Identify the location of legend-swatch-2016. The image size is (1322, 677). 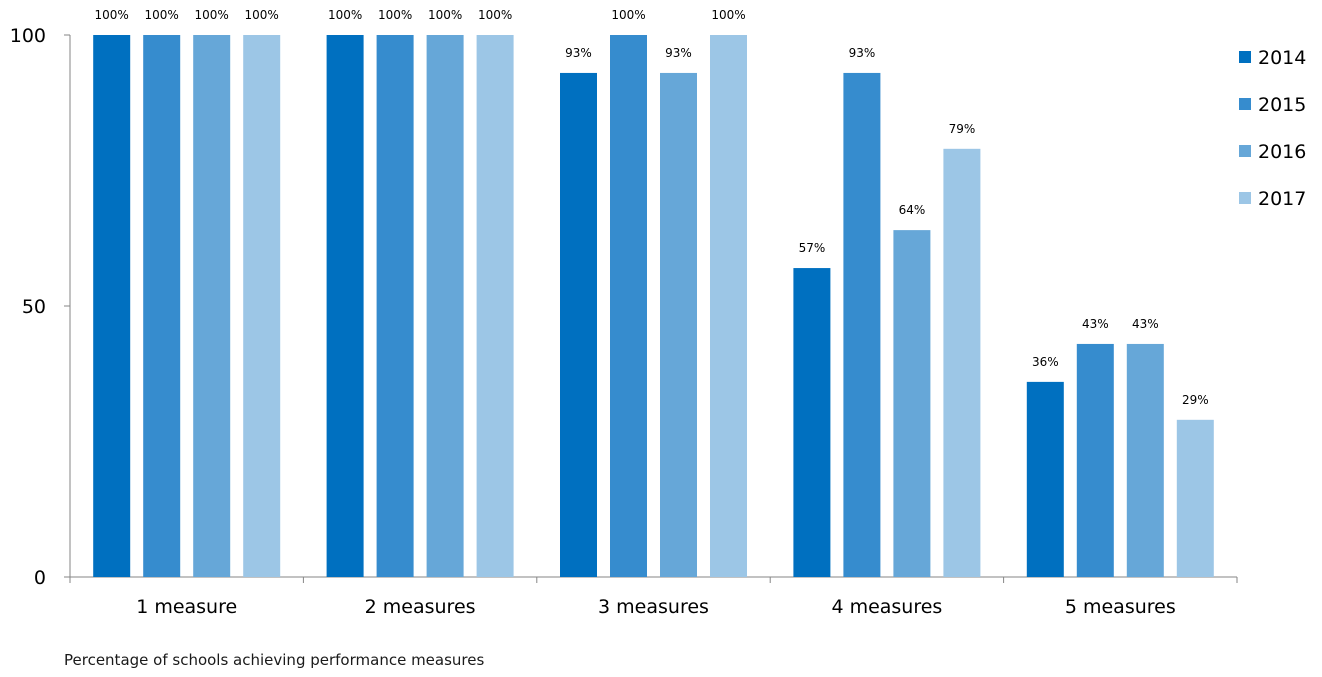
(1245, 151).